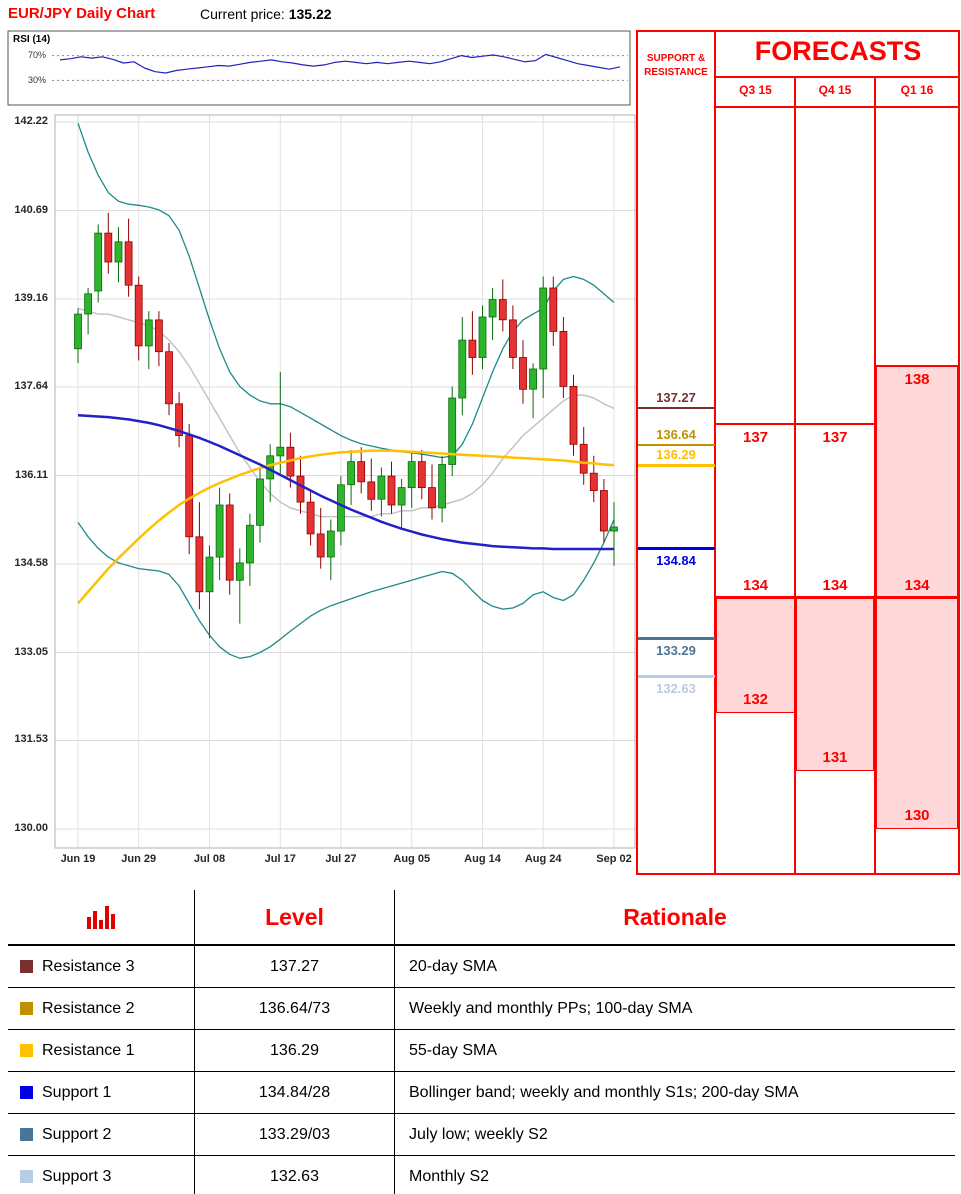 Image resolution: width=961 pixels, height=1194 pixels. Describe the element at coordinates (637, 452) in the screenshot. I see `panel-border-left` at that location.